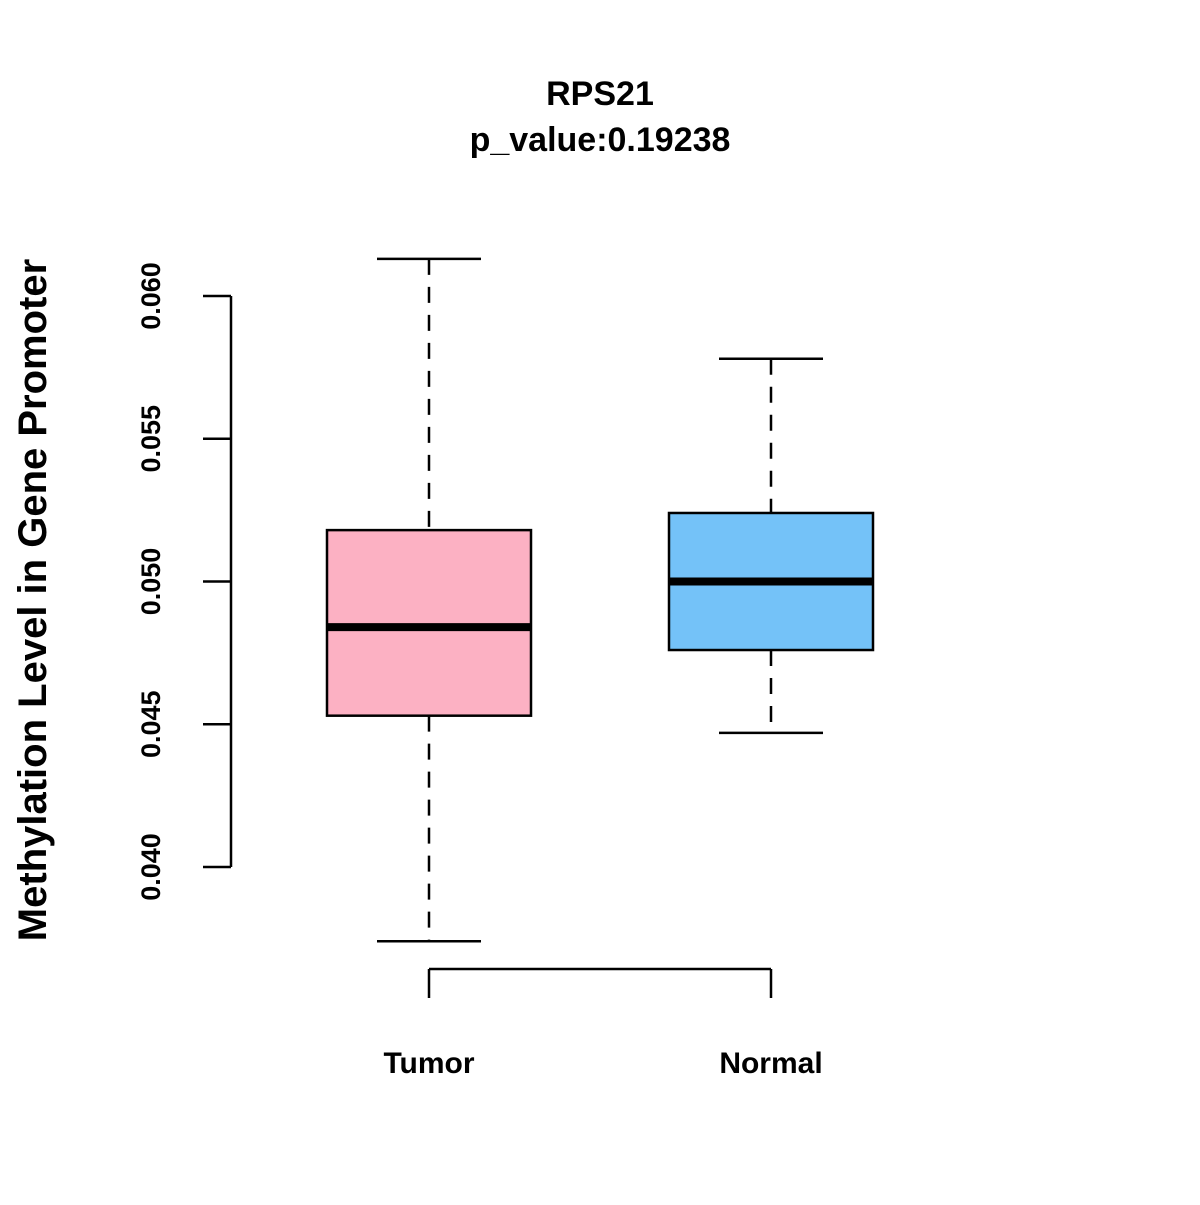 Image resolution: width=1200 pixels, height=1205 pixels. Describe the element at coordinates (151, 582) in the screenshot. I see `y-tick-label: 0.050` at that location.